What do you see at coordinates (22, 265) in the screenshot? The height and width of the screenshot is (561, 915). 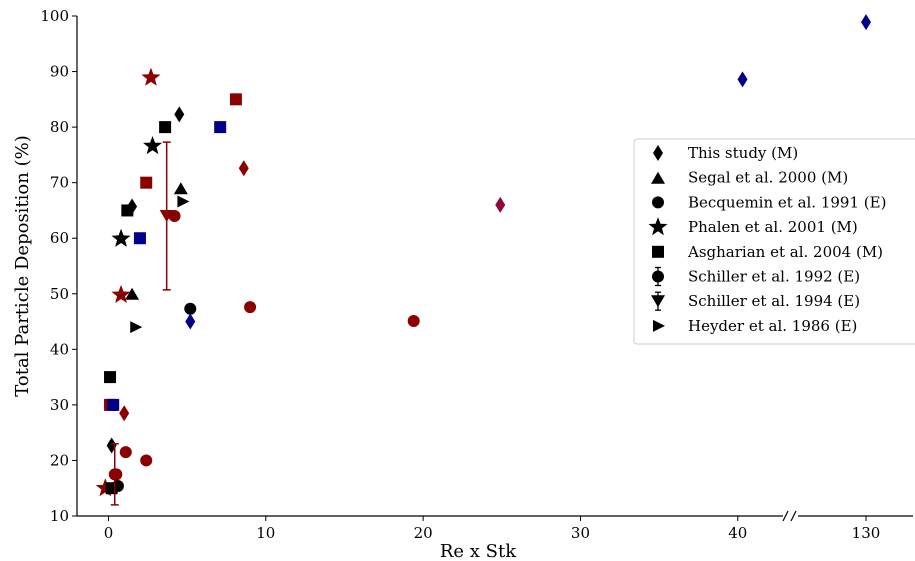 I see `y-axis-label: Total Particle Deposition (%)` at bounding box center [22, 265].